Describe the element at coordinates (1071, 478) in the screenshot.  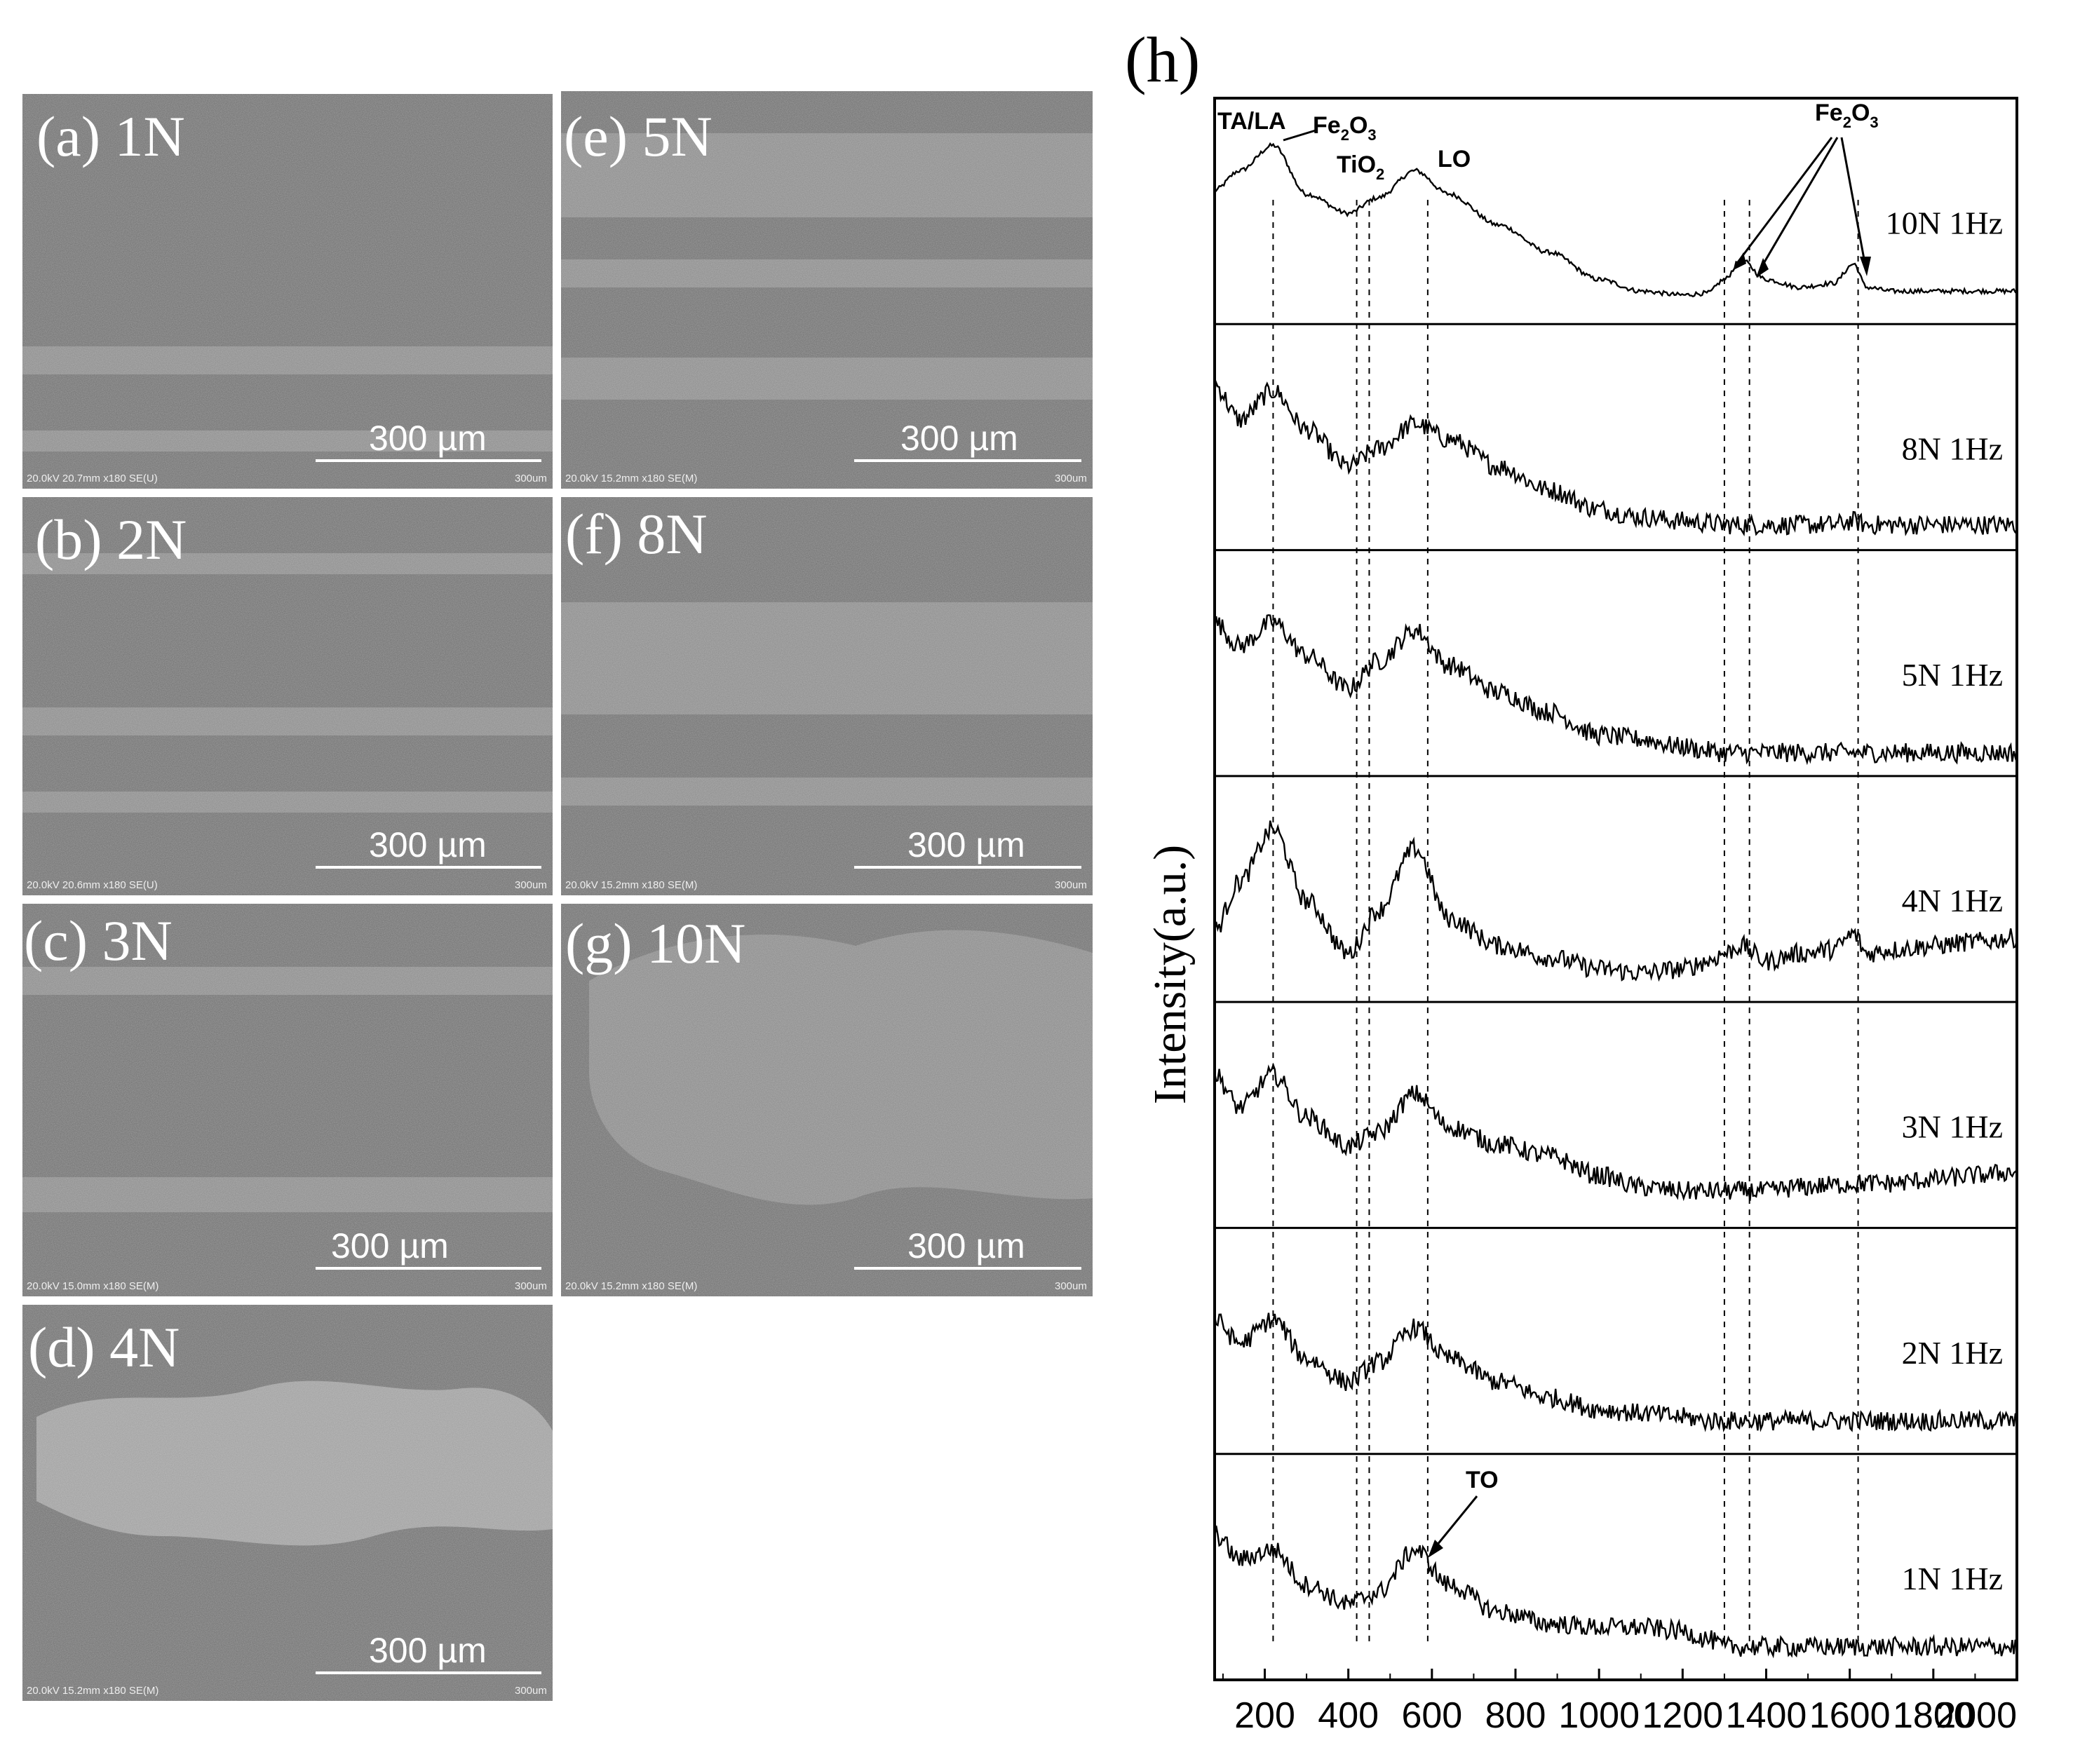
I see `footer-right-e: 300um` at that location.